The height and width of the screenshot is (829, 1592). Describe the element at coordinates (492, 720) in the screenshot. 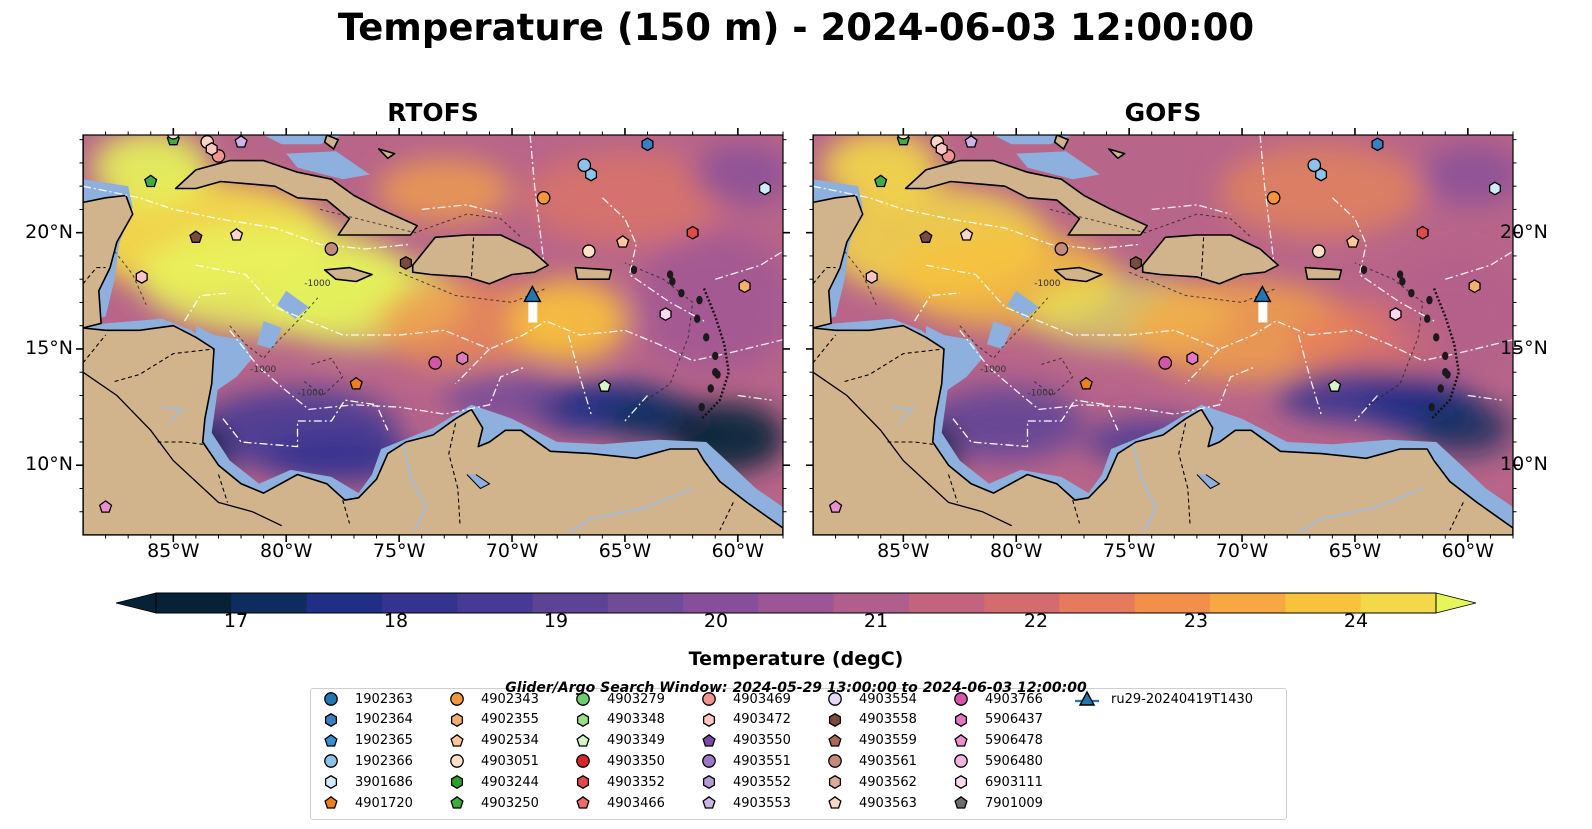

I see `legend-item: 4902355` at that location.